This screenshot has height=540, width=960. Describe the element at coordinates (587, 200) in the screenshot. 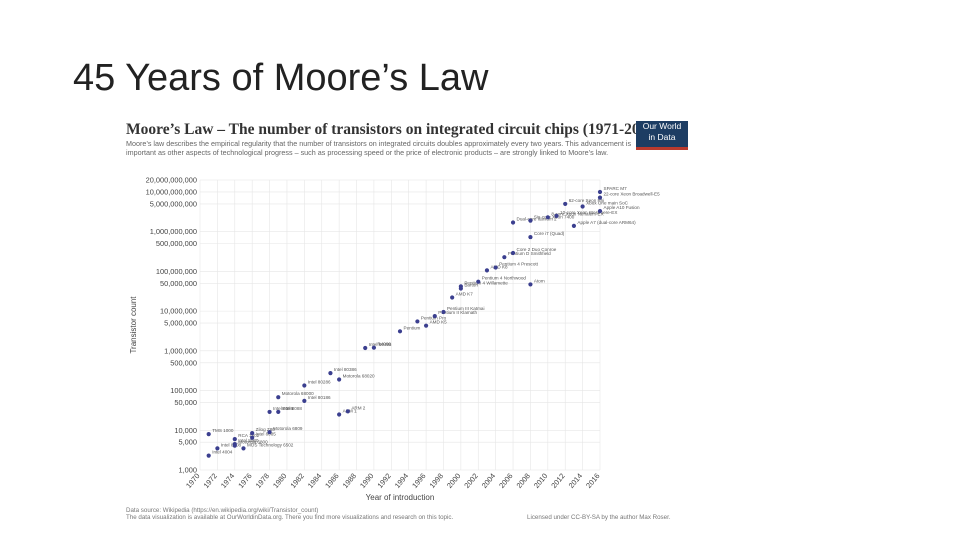

I see `data-point-label: 62-core Xeon Phi` at that location.